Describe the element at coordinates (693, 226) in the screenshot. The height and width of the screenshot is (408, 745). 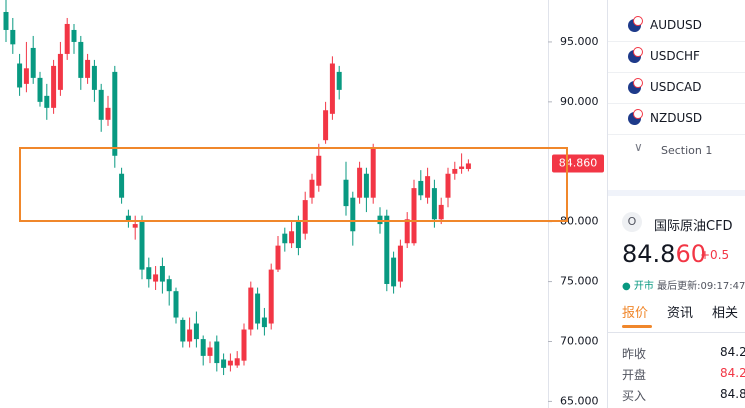
I see `symbol-name: 国际原油CFD` at that location.